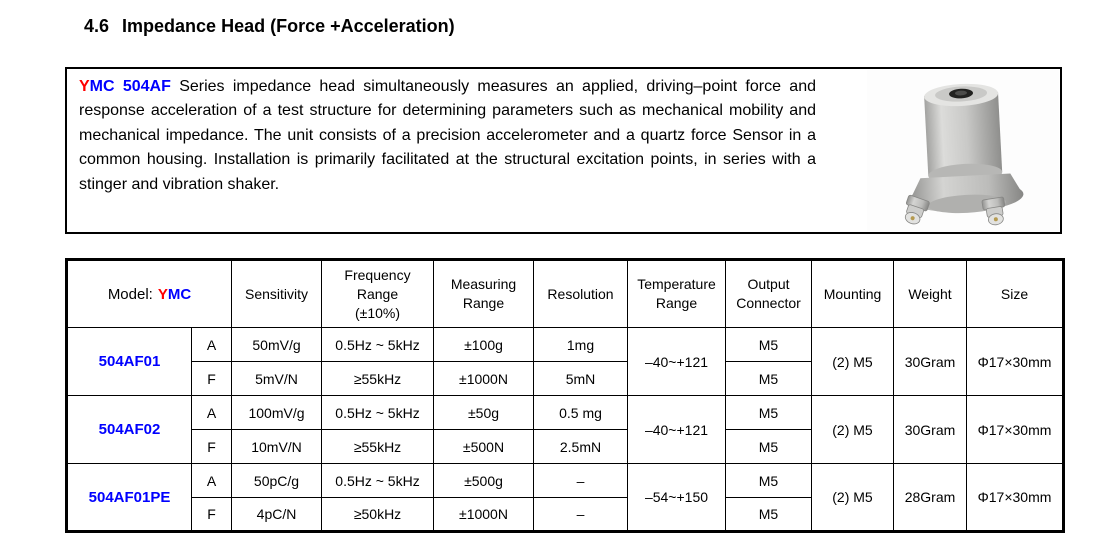  I want to click on section-heading: 4.6 Impedance Head (Force +Acceleration), so click(269, 26).